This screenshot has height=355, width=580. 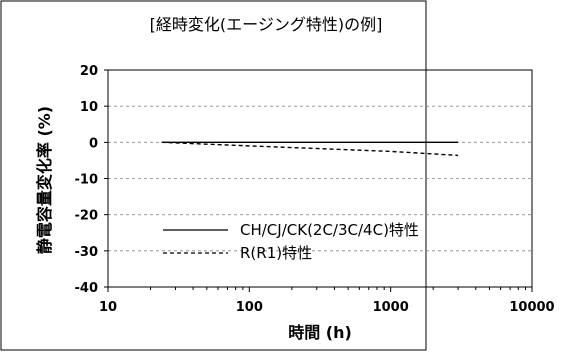 What do you see at coordinates (93, 143) in the screenshot?
I see `y-tick-label: 0` at bounding box center [93, 143].